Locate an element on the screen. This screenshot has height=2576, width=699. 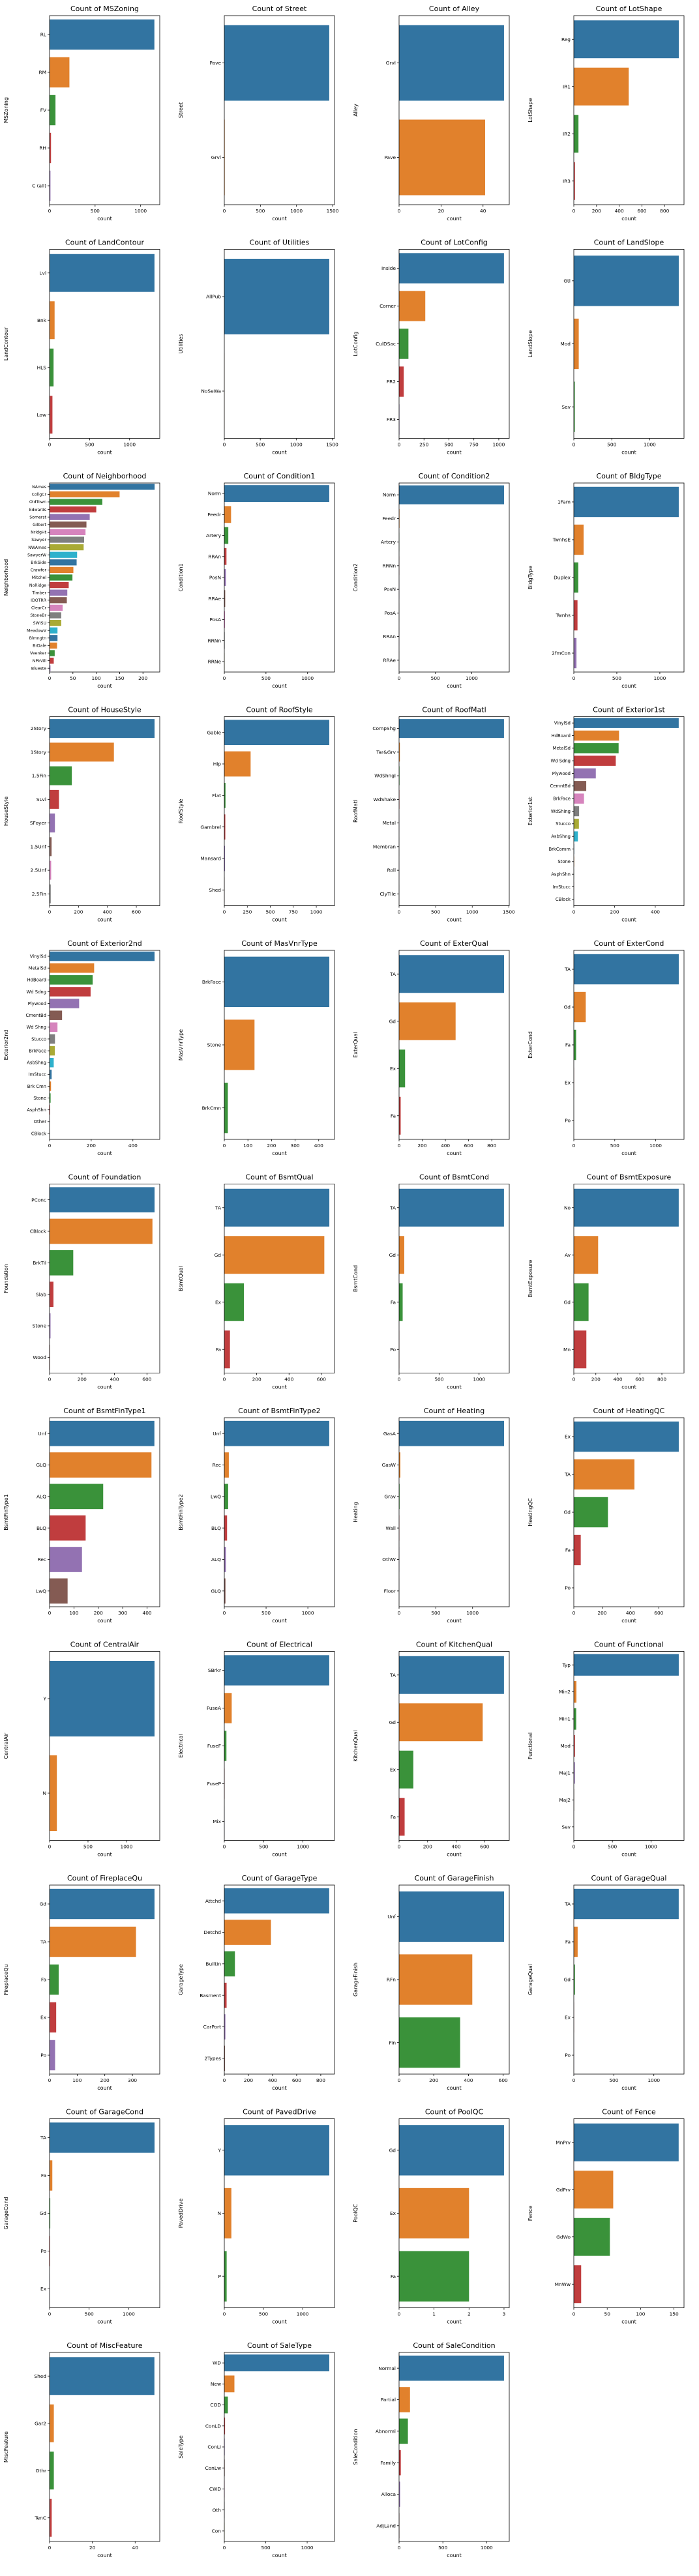
y-tick-label: ConLw is located at coordinates (213, 2468).